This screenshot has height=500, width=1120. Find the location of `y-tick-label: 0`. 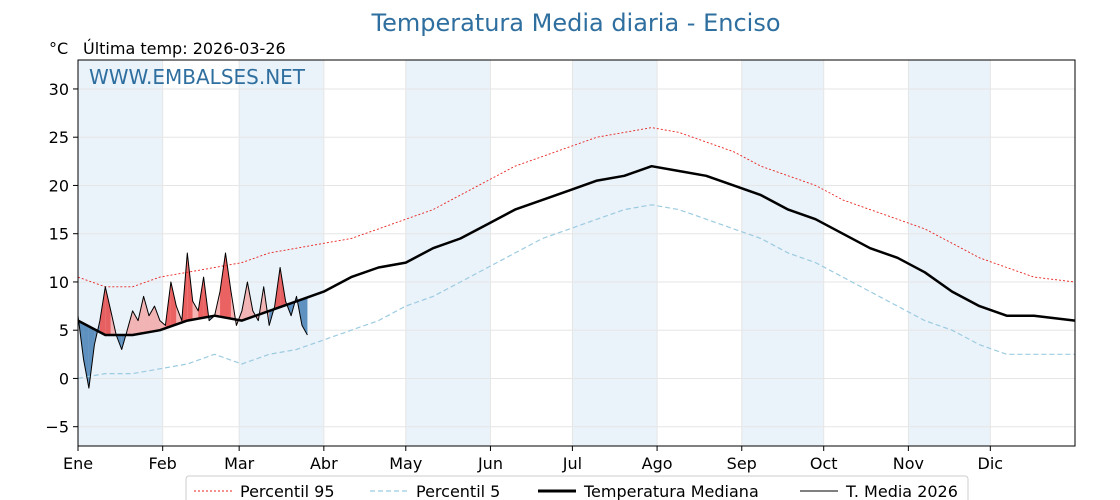

y-tick-label: 0 is located at coordinates (64, 378).